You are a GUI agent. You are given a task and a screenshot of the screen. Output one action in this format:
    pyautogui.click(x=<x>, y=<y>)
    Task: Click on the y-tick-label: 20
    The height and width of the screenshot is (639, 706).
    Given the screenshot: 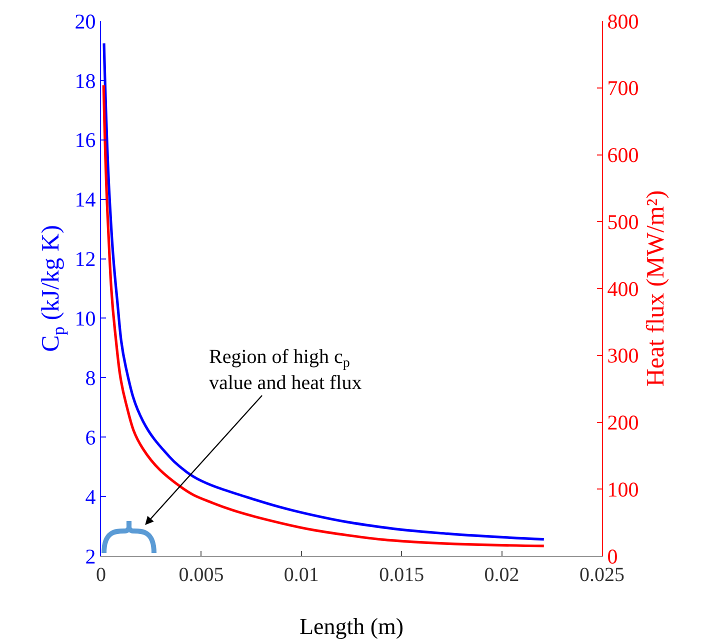 What is the action you would take?
    pyautogui.click(x=85, y=21)
    